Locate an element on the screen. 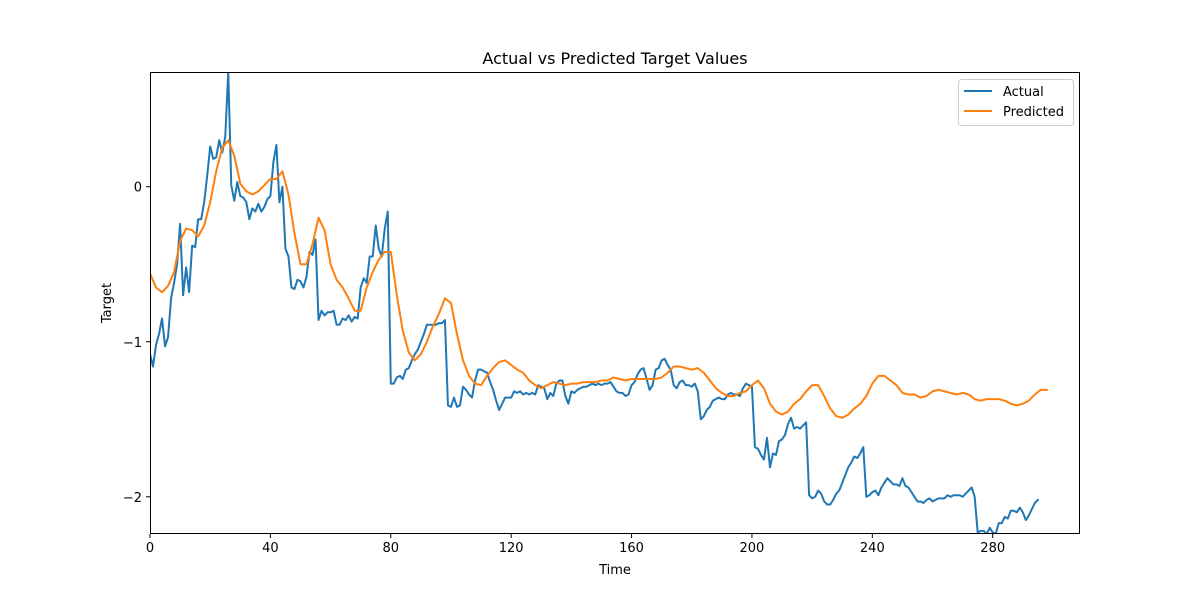  y-axis-label: Target is located at coordinates (107, 303).